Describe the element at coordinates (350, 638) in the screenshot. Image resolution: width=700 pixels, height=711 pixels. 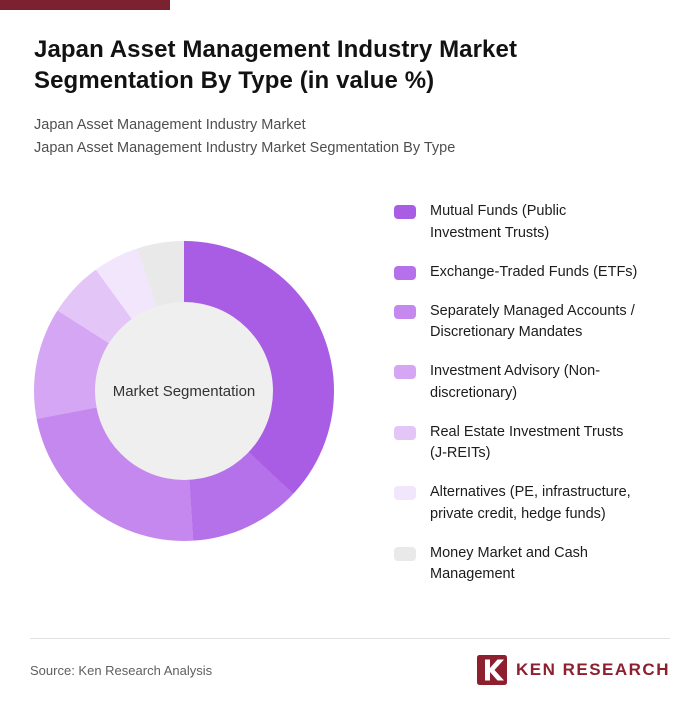
I see `footer-divider` at that location.